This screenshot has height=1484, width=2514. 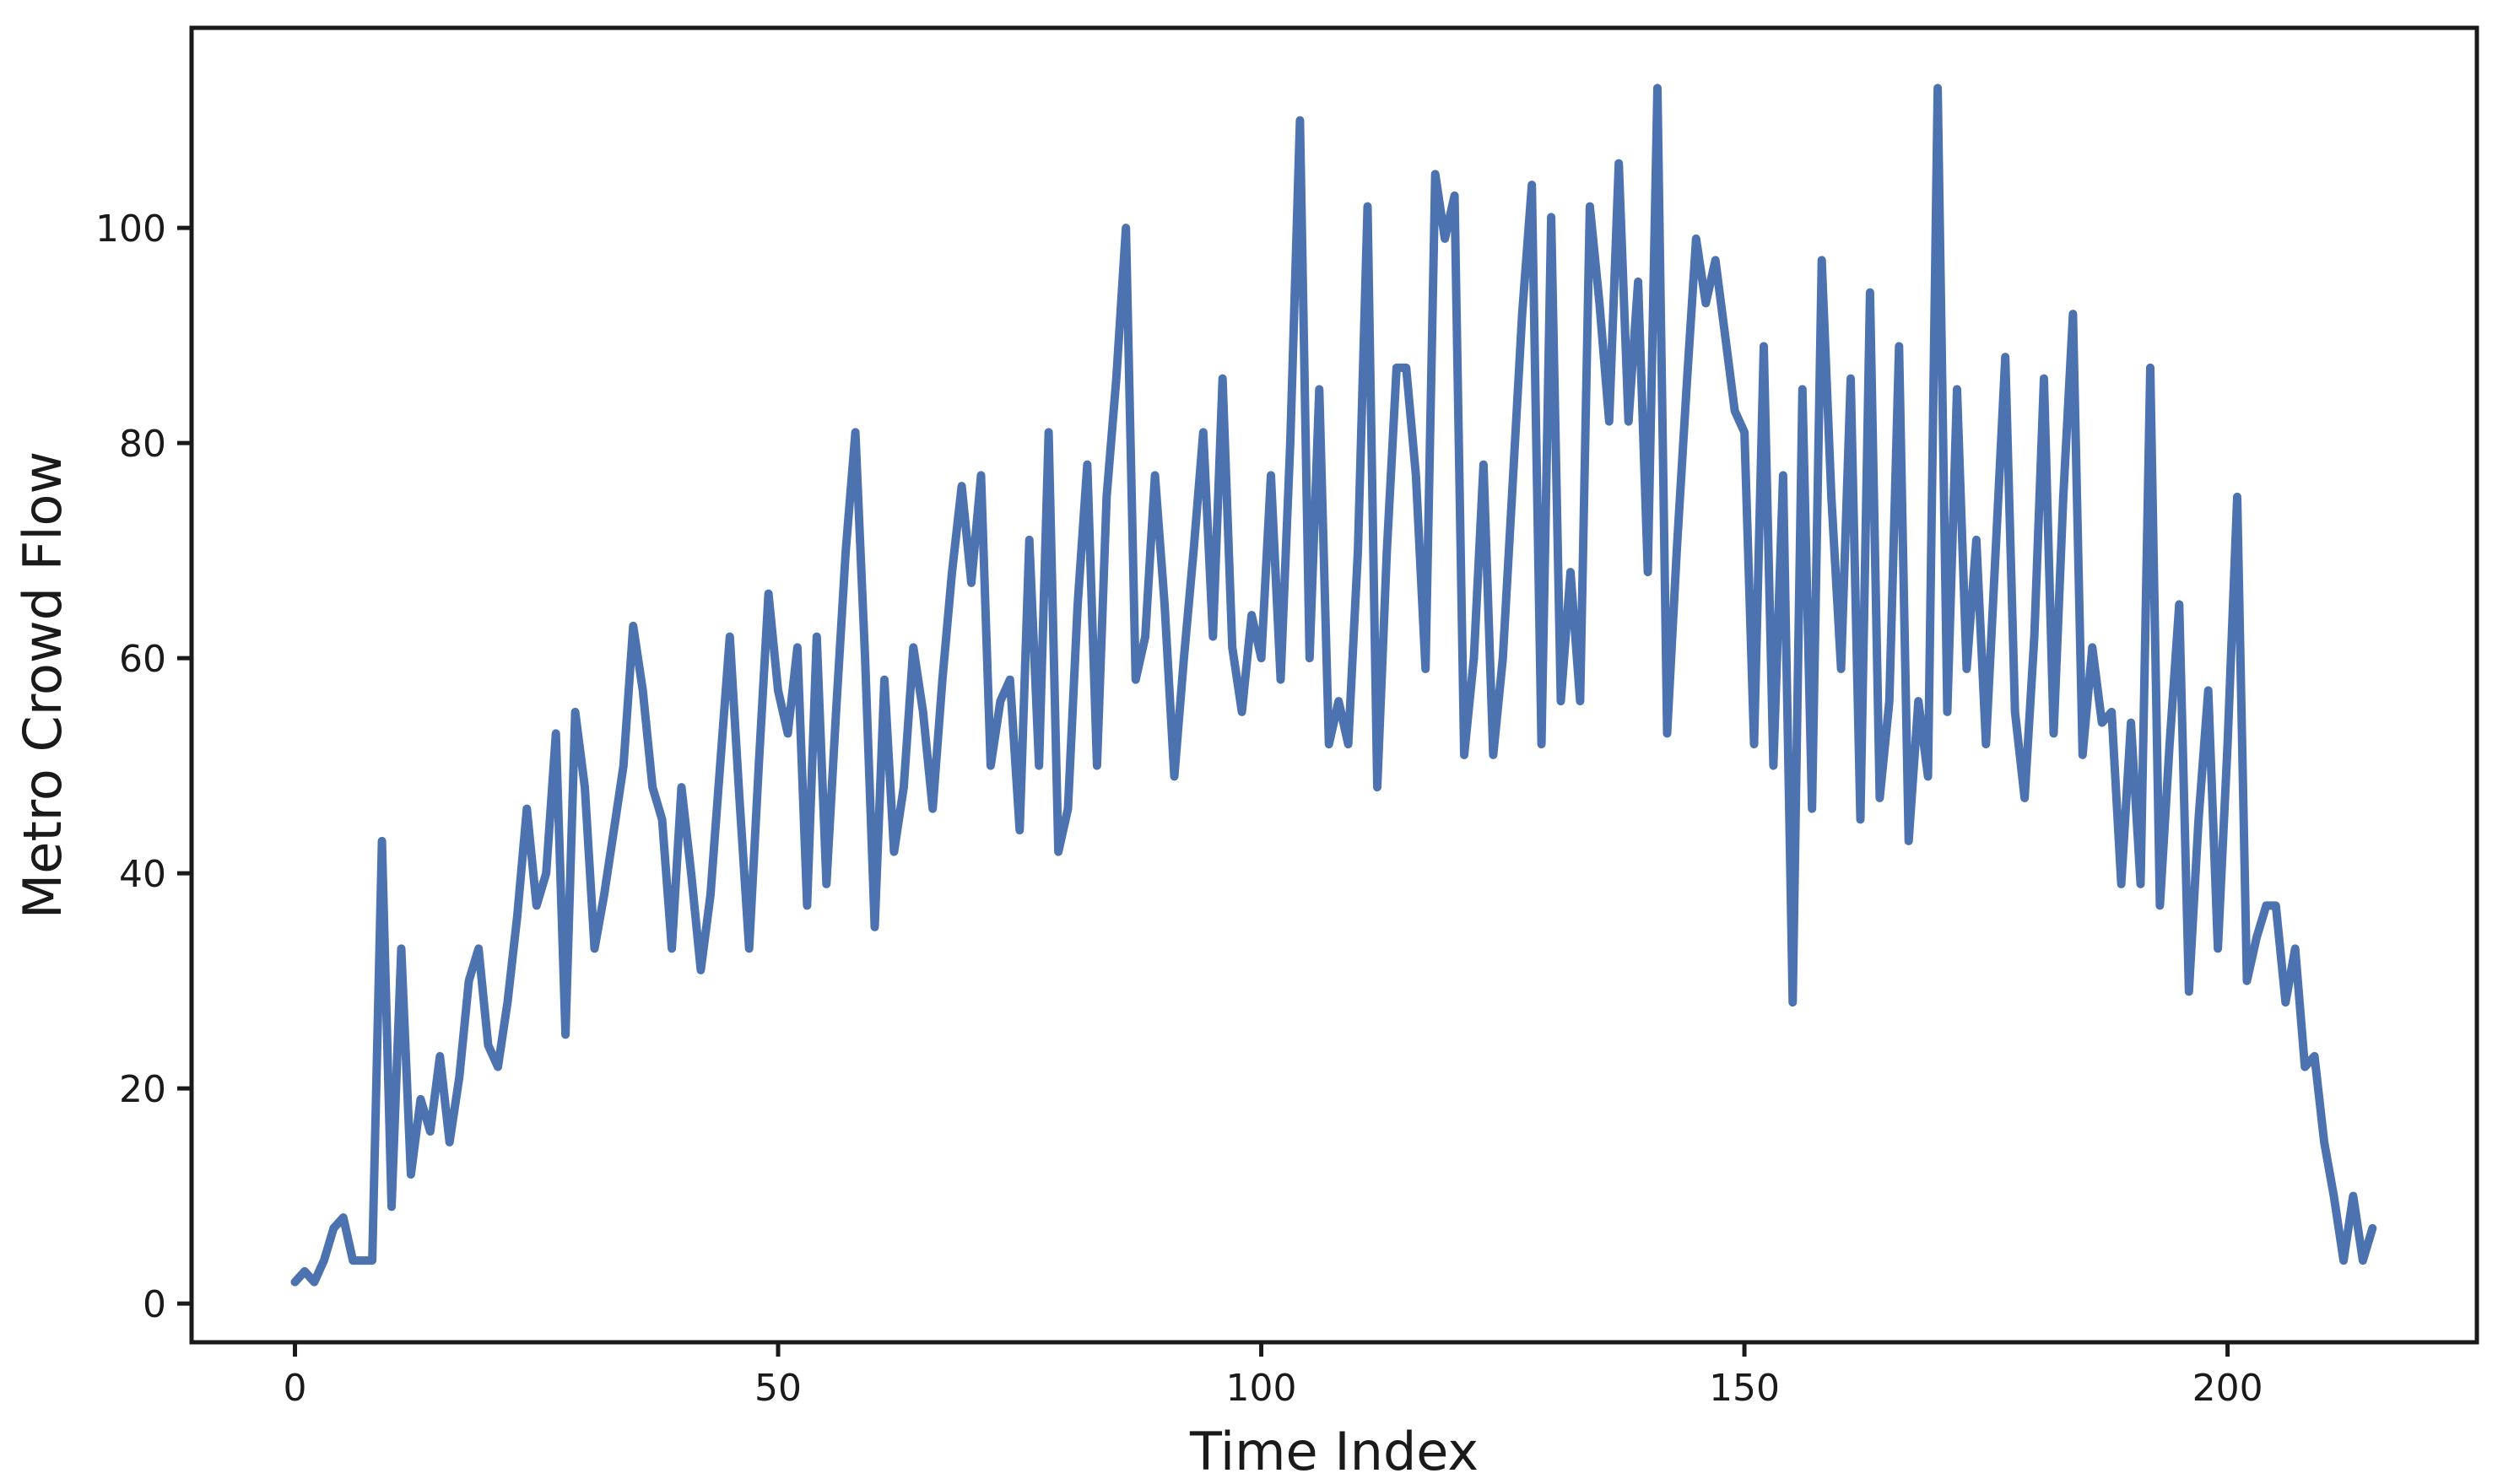 I want to click on y-axis-label: Metro Crowd Flow, so click(x=42, y=685).